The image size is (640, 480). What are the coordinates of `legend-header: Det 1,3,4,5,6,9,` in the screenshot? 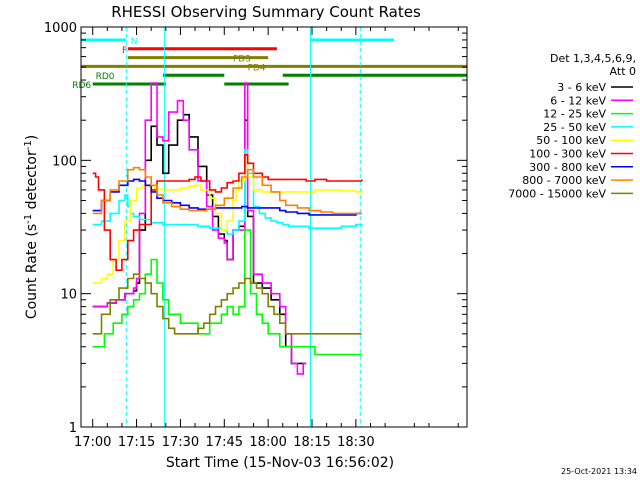 It's located at (593, 58).